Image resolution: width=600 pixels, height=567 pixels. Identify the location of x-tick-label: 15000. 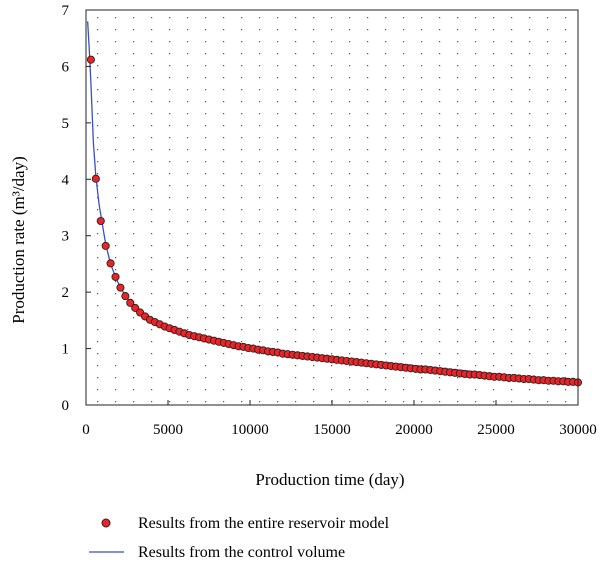
(332, 430).